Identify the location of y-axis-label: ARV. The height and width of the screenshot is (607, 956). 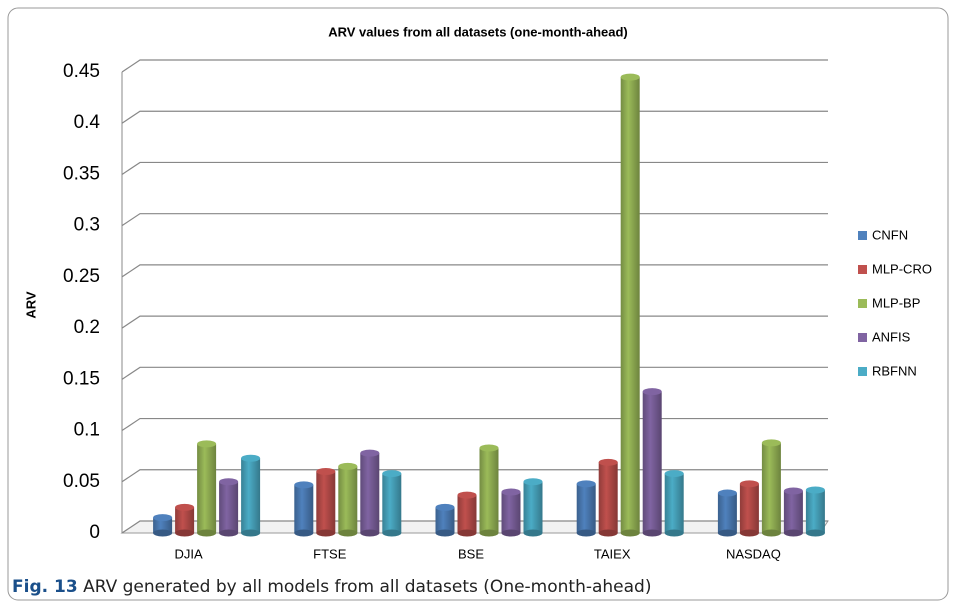
(30, 305).